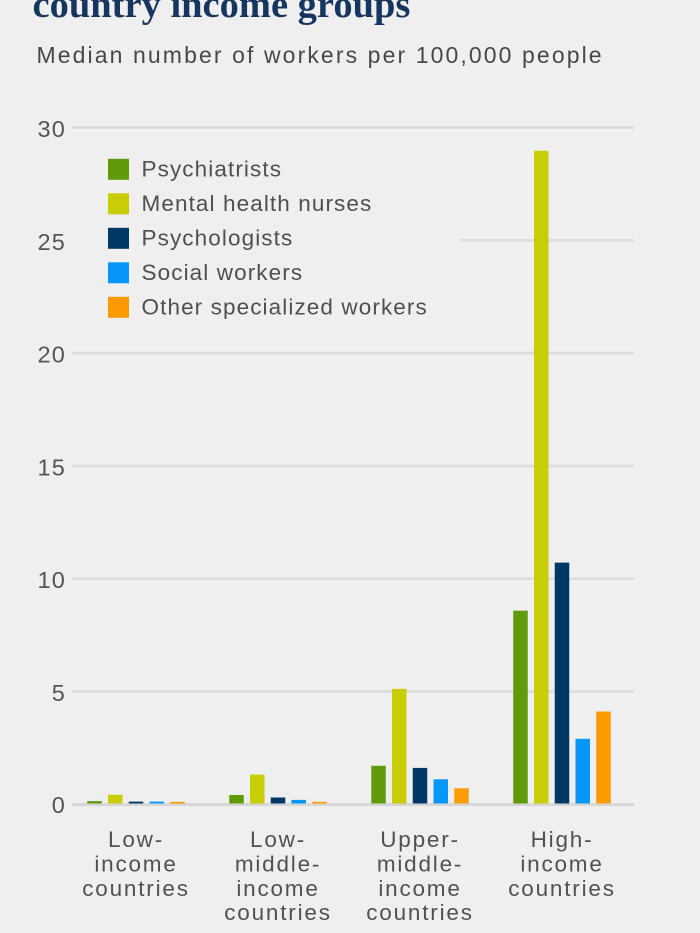 The image size is (700, 933). What do you see at coordinates (212, 169) in the screenshot?
I see `svg-text: Psychiatrists` at bounding box center [212, 169].